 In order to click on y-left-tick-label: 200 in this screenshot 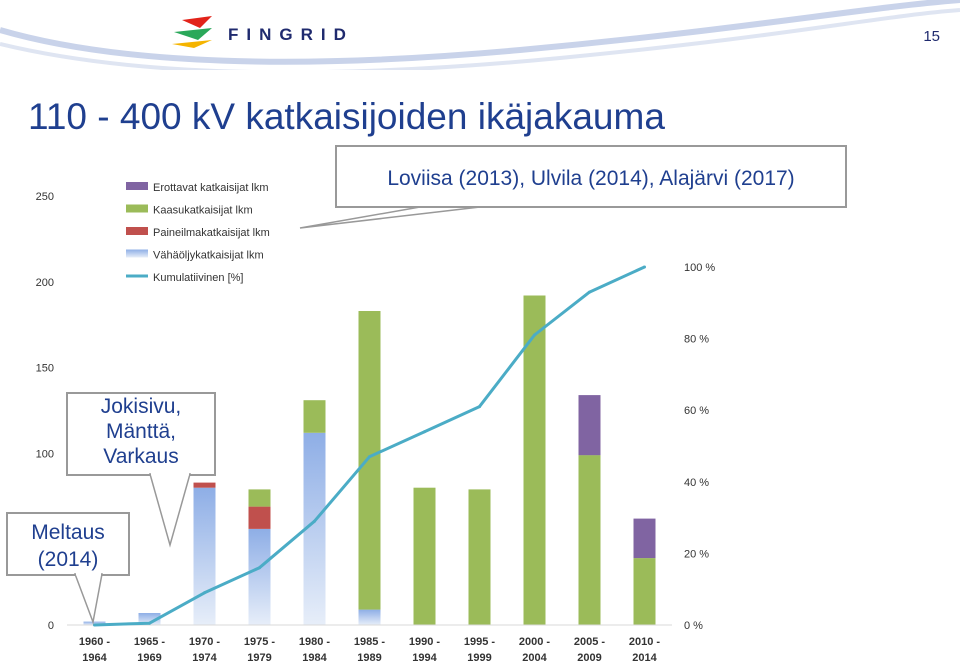, I will do `click(45, 283)`.